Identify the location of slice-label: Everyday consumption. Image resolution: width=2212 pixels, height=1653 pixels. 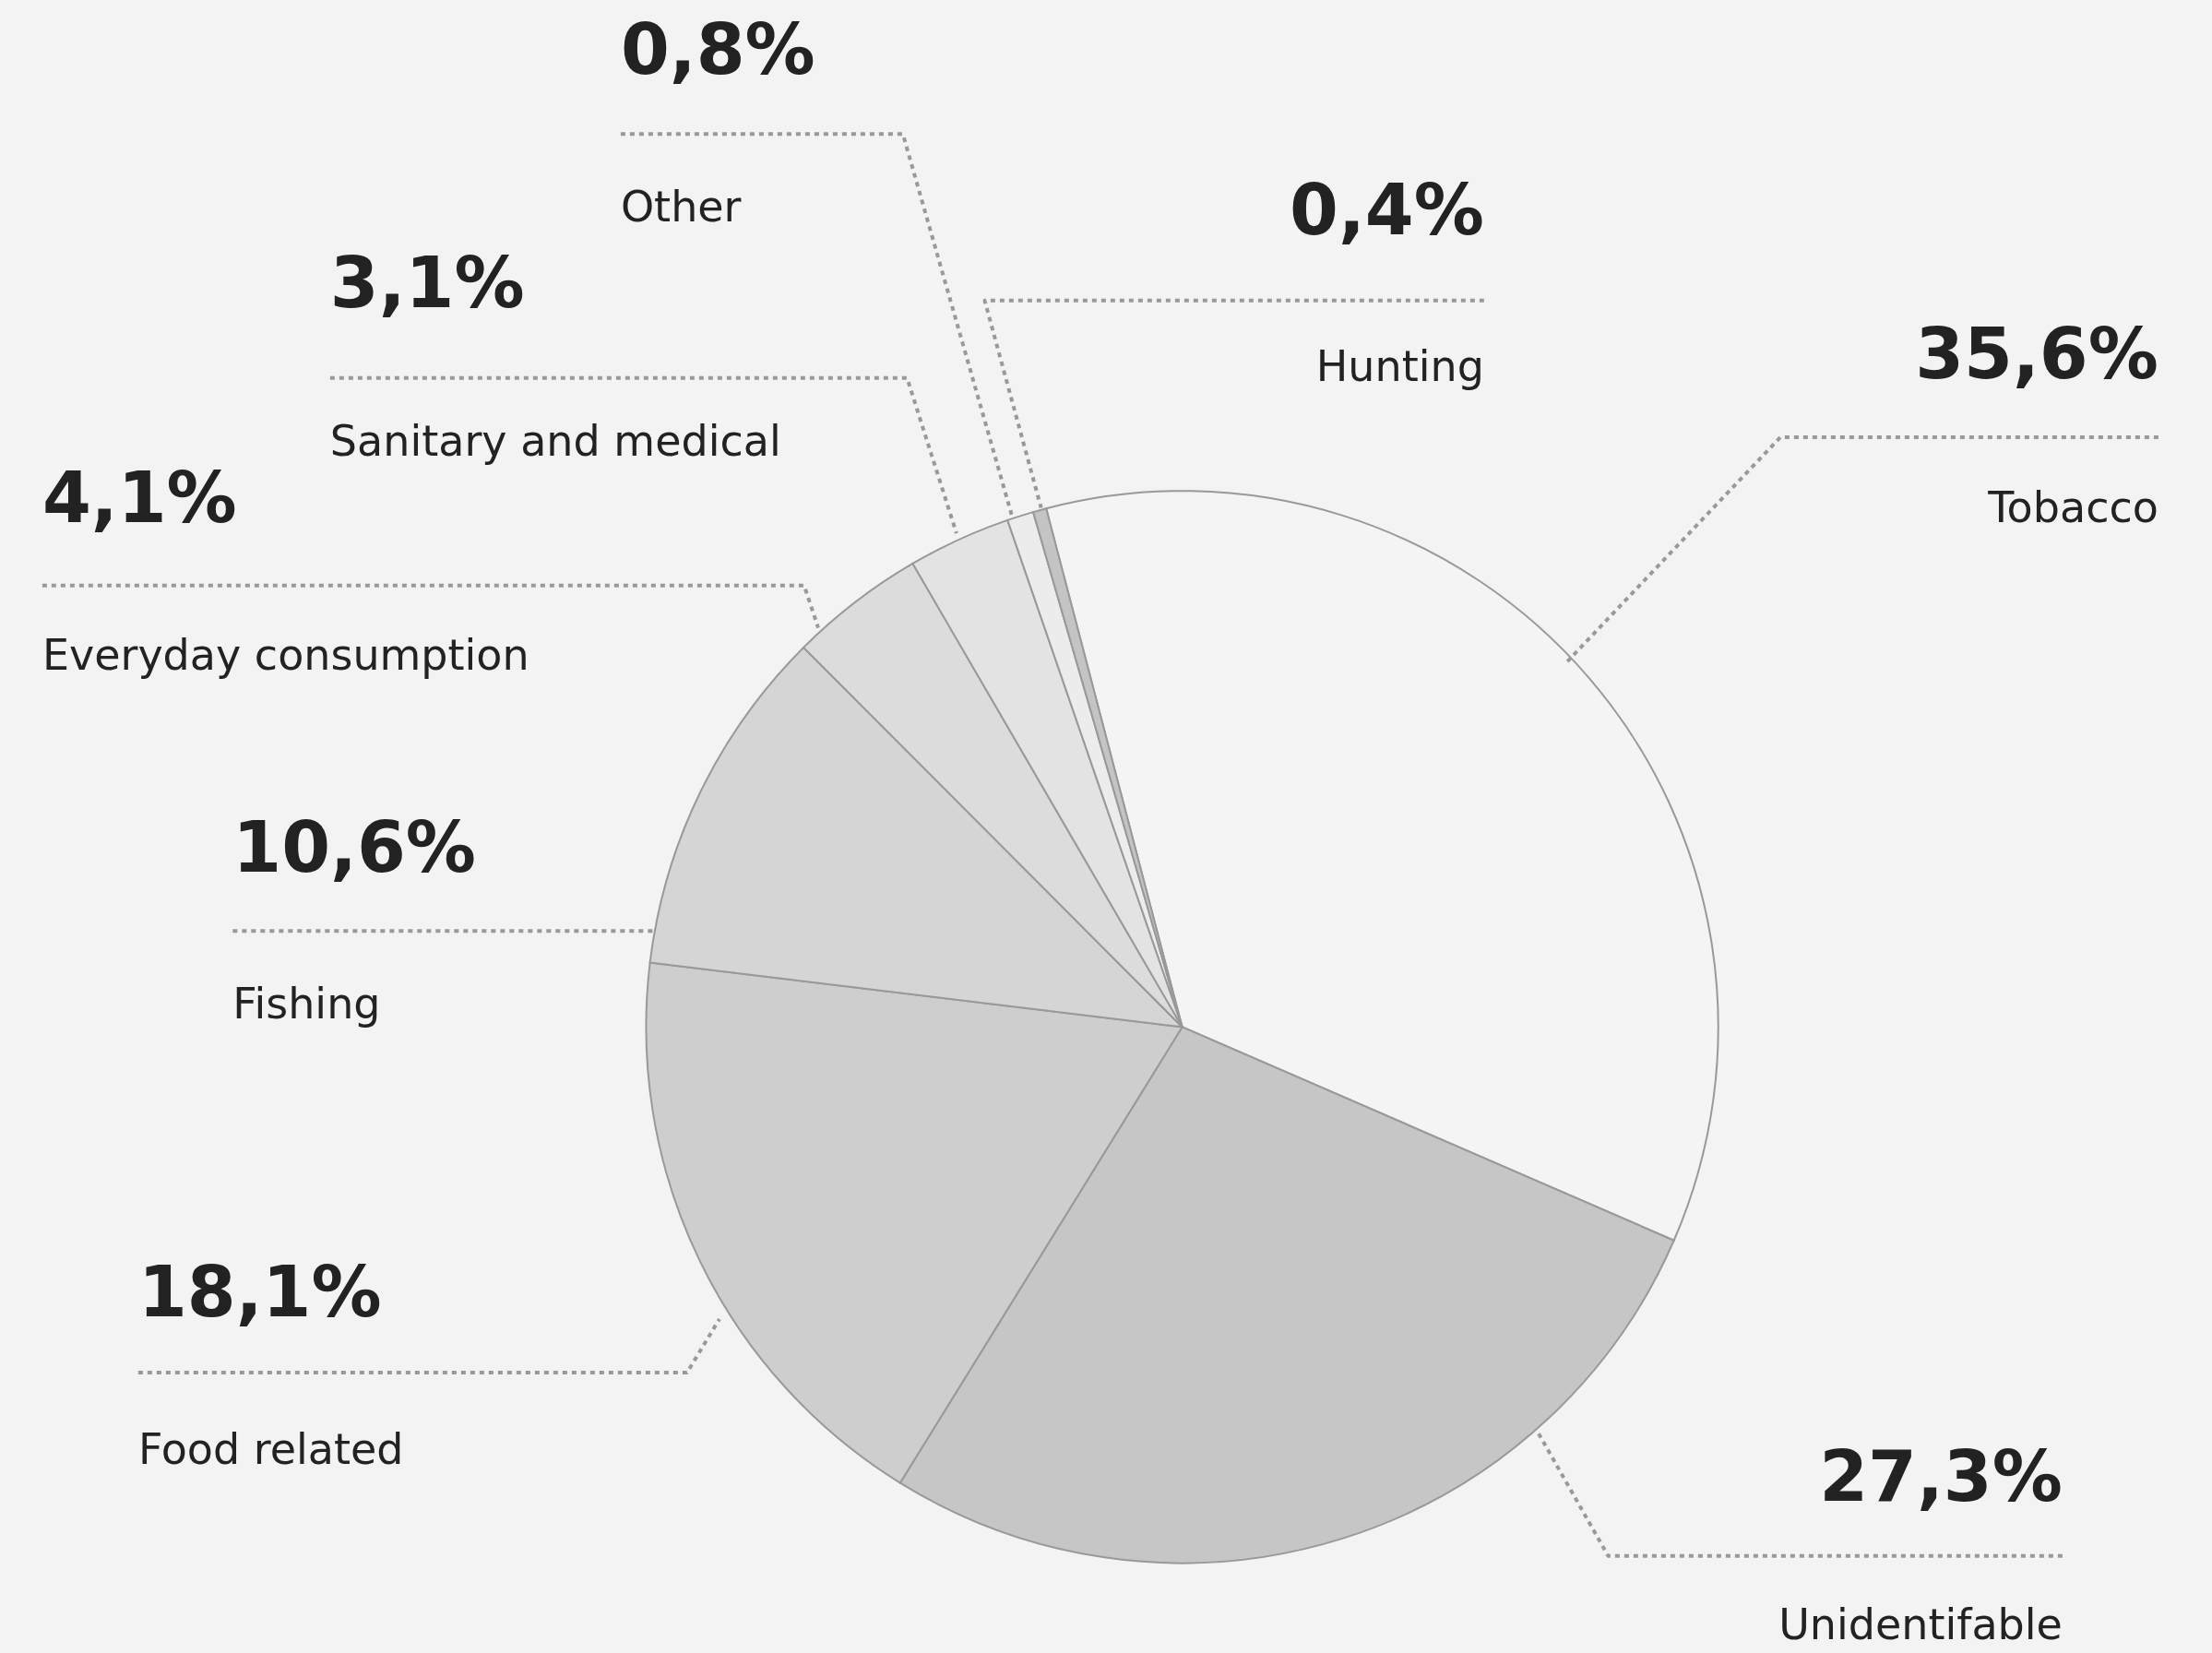
(285, 655).